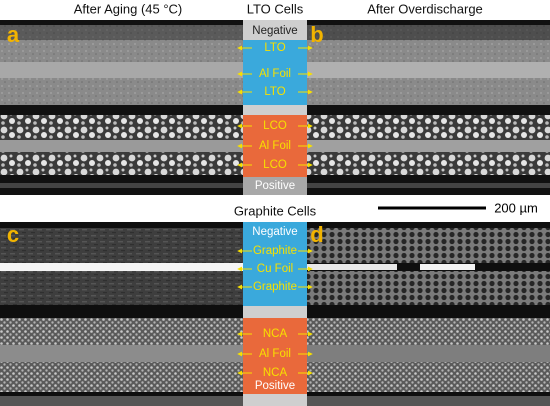 The image size is (550, 406). I want to click on header-center: LTO Cells, so click(275, 8).